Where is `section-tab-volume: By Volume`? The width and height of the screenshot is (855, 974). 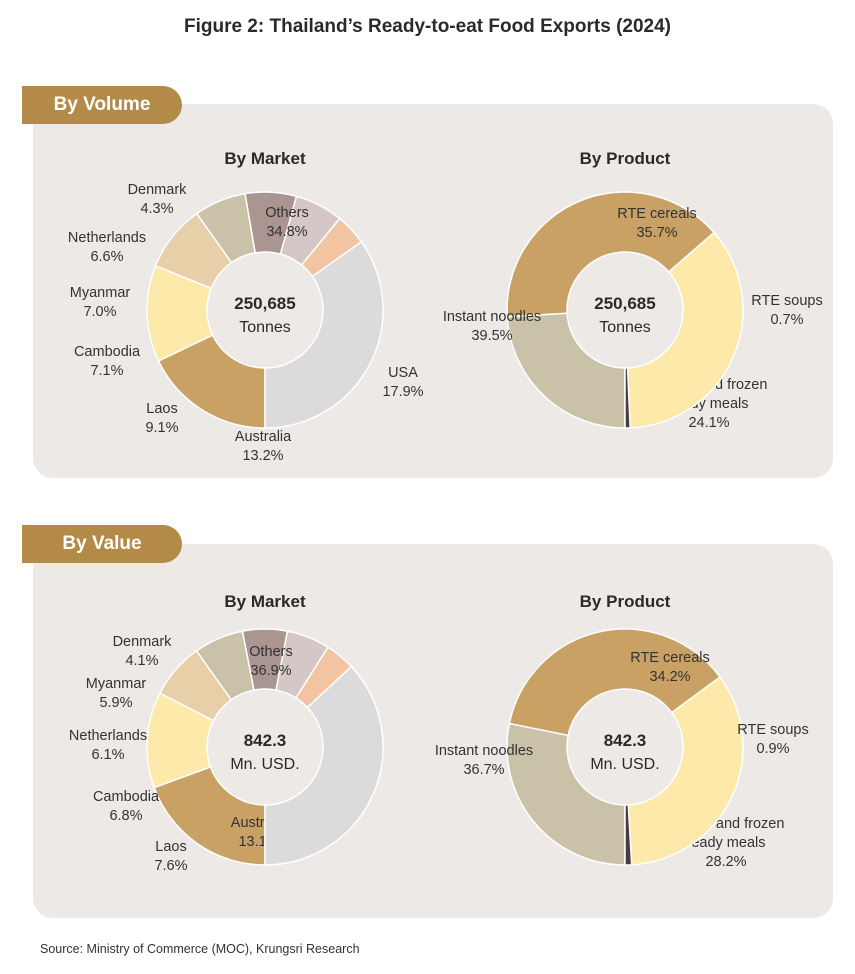
section-tab-volume: By Volume is located at coordinates (102, 105).